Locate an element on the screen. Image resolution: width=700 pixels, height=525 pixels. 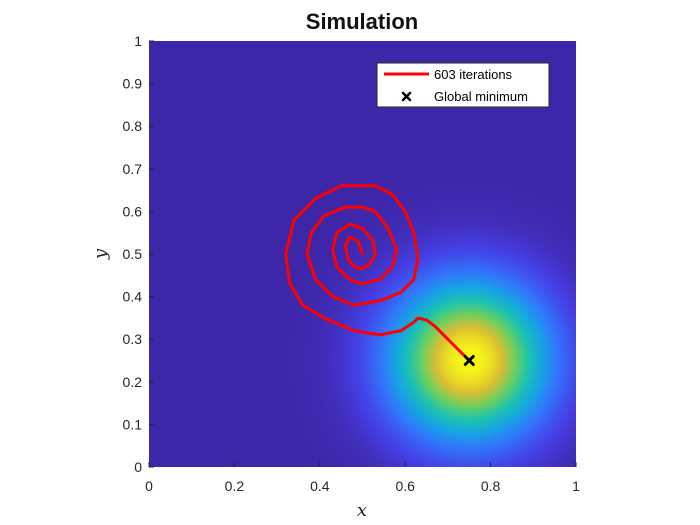
y-tick-label: 0.9 is located at coordinates (133, 84).